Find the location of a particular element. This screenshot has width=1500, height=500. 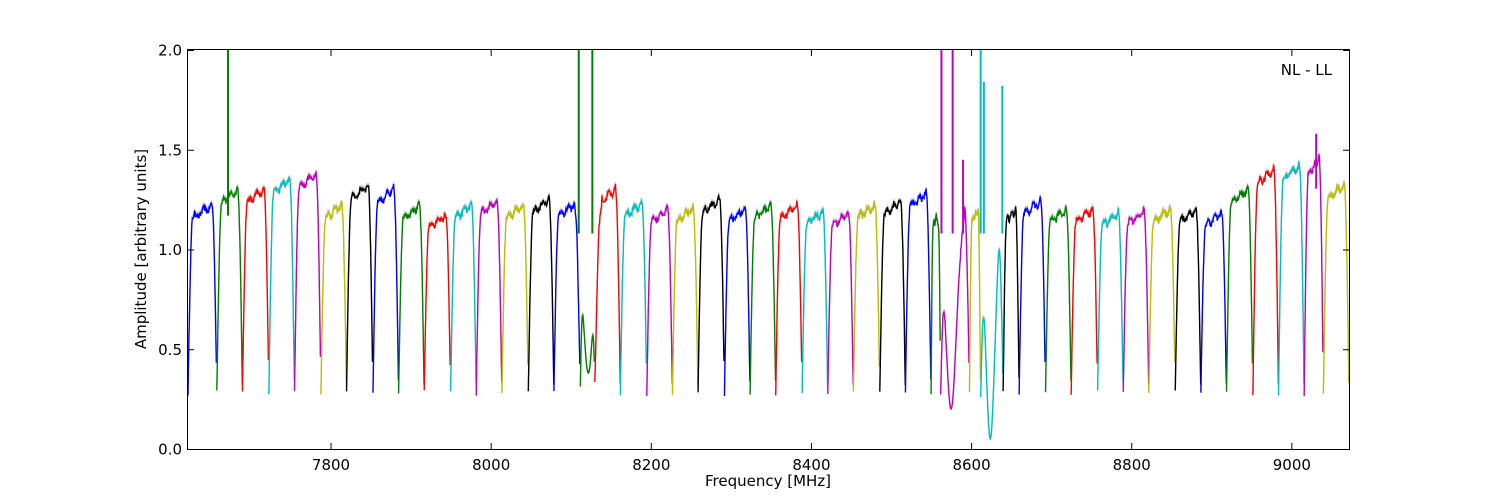

x-tick-label: 9000 is located at coordinates (1292, 465).